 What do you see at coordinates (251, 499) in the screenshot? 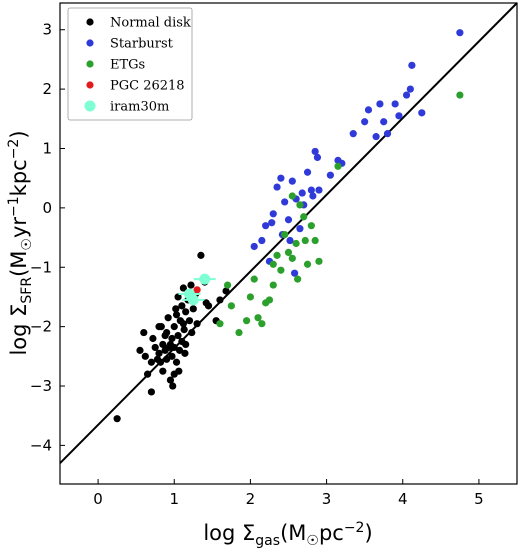
I see `x-tick-label: 2` at bounding box center [251, 499].